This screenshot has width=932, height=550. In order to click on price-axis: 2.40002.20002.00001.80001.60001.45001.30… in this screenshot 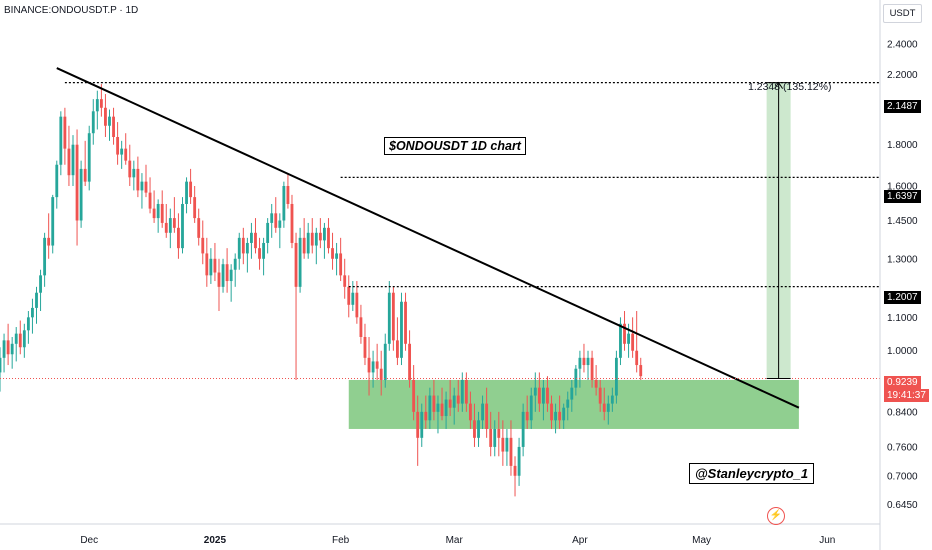, I will do `click(902, 275)`.